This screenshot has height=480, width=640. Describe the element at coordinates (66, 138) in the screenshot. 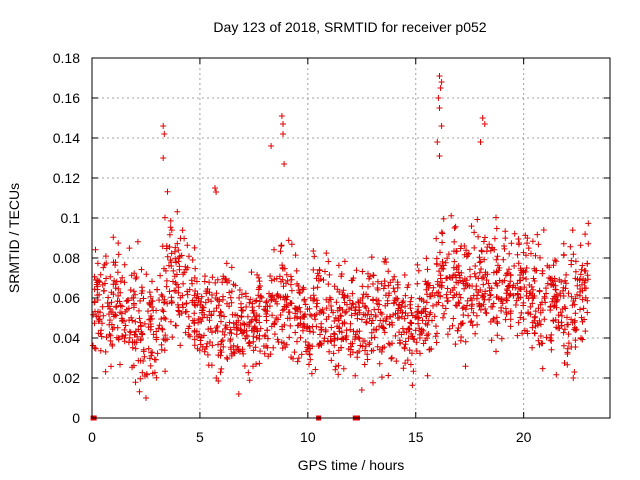

I see `y-tick-label: 0.14` at that location.